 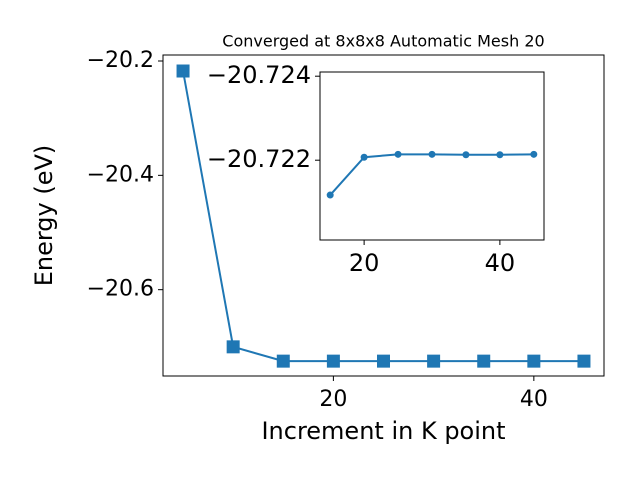 What do you see at coordinates (383, 431) in the screenshot?
I see `x-axis-label: Increment in K point` at bounding box center [383, 431].